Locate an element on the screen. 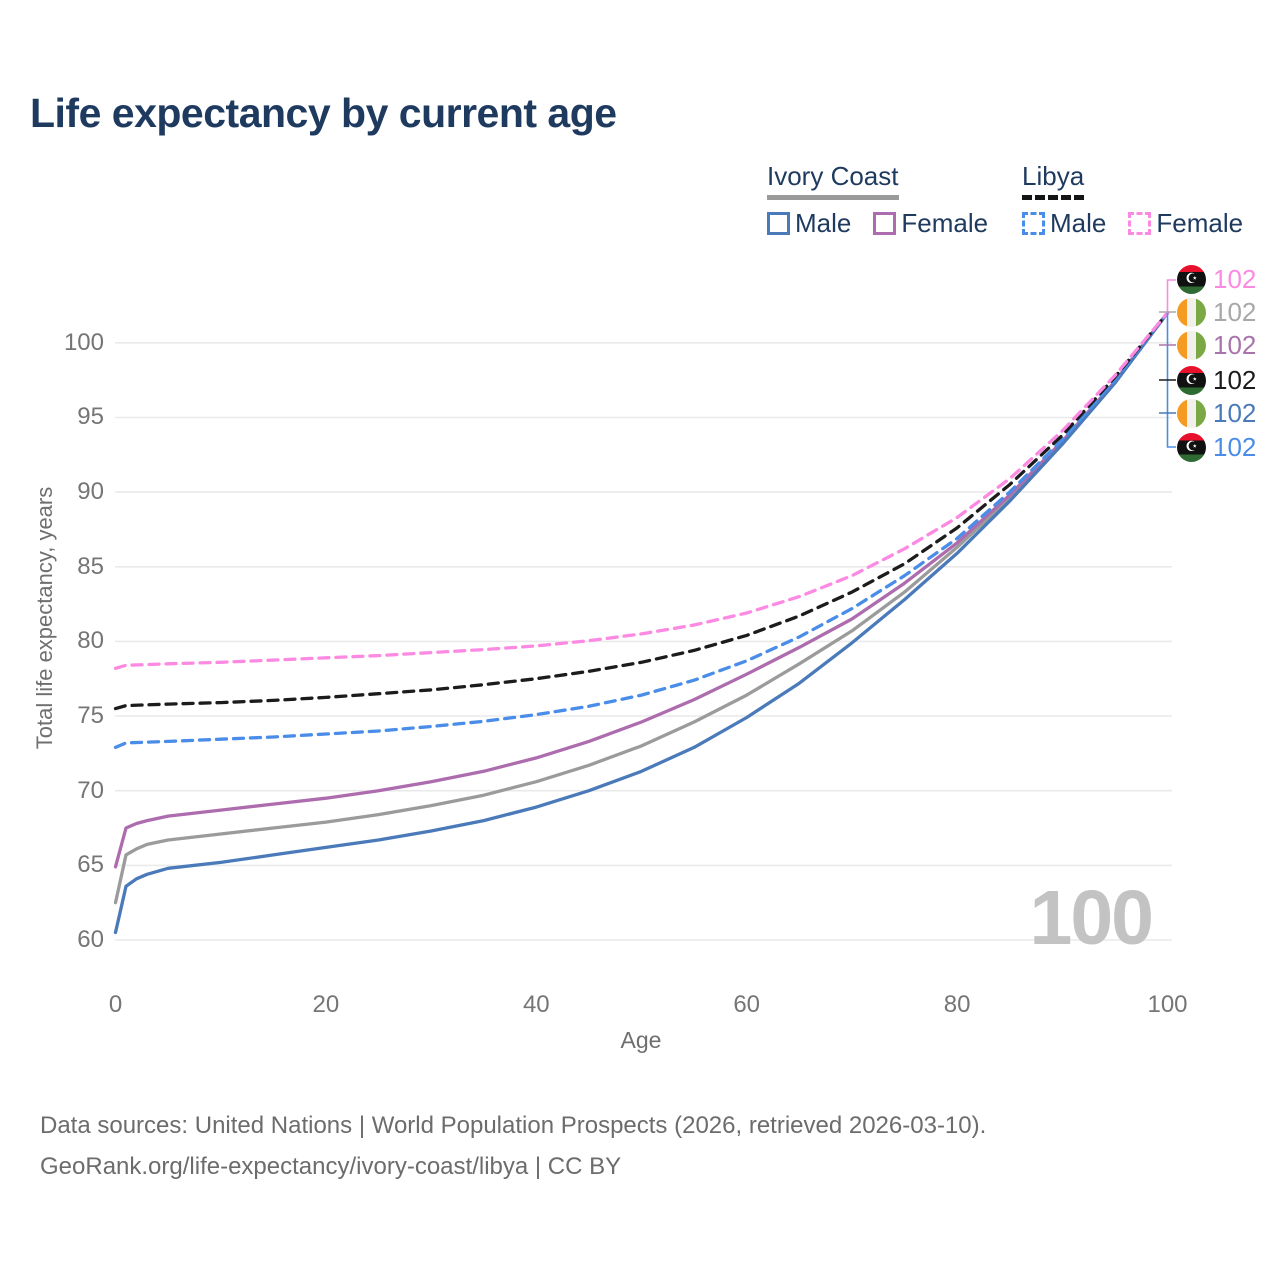 This screenshot has height=1280, width=1280. y-tick-label: 75 is located at coordinates (90, 716).